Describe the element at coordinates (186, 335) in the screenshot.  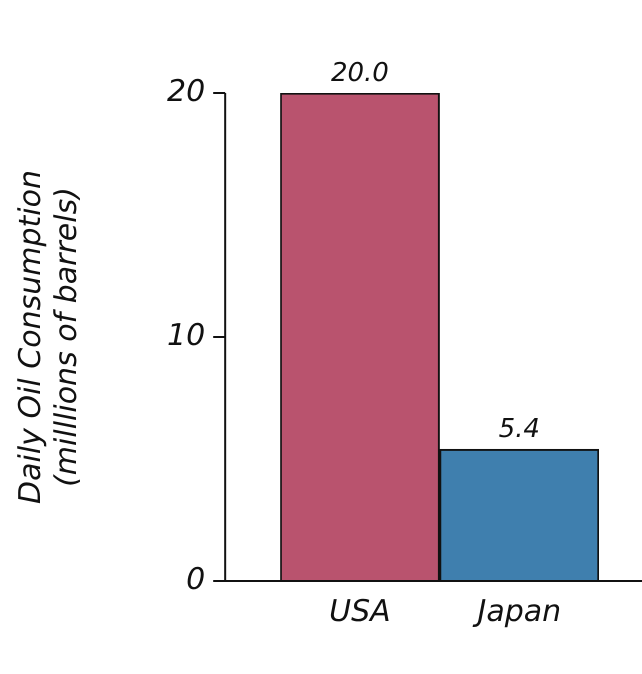
I see `y-tick-label: 10` at that location.